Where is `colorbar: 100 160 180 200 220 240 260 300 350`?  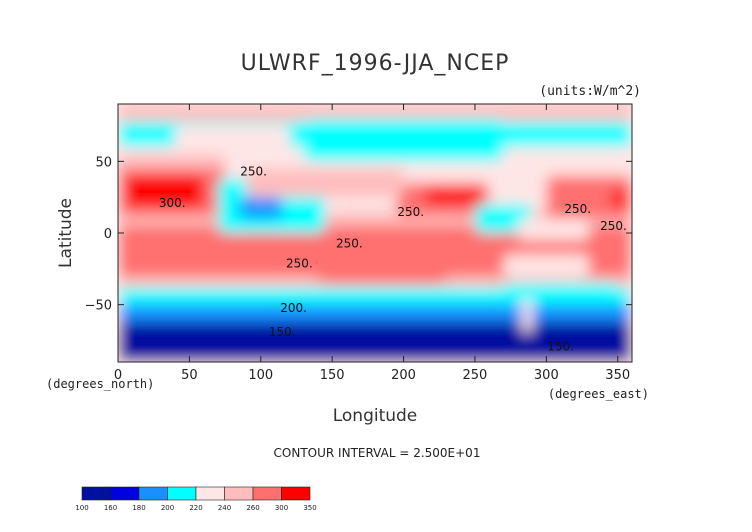
colorbar: 100 160 180 200 220 240 260 300 350 is located at coordinates (196, 499).